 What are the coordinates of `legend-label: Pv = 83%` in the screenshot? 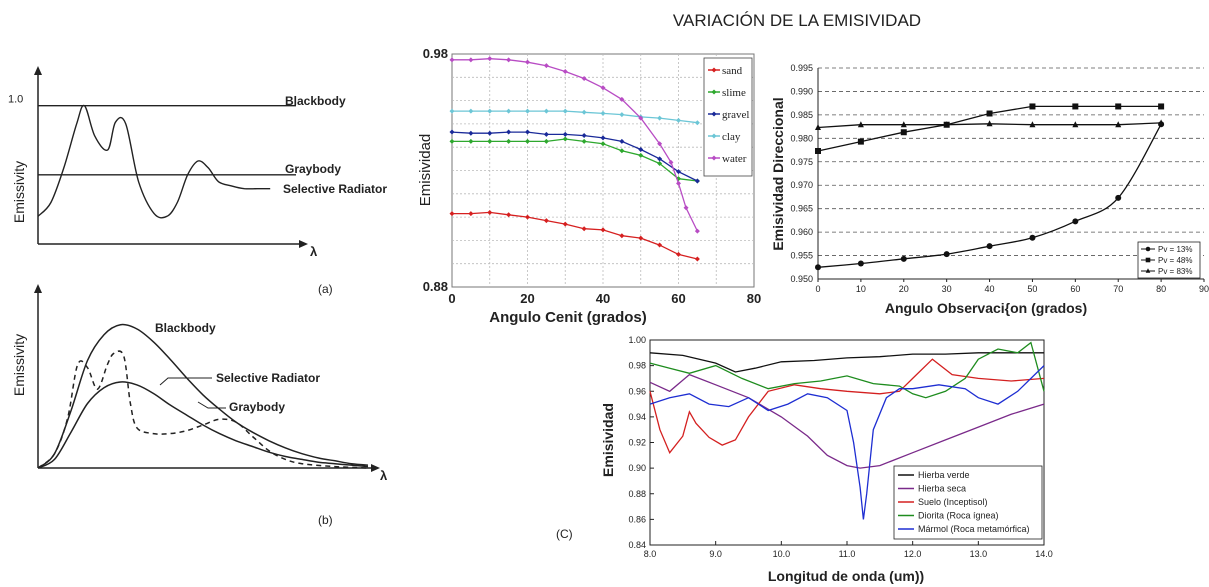 It's located at (1175, 271).